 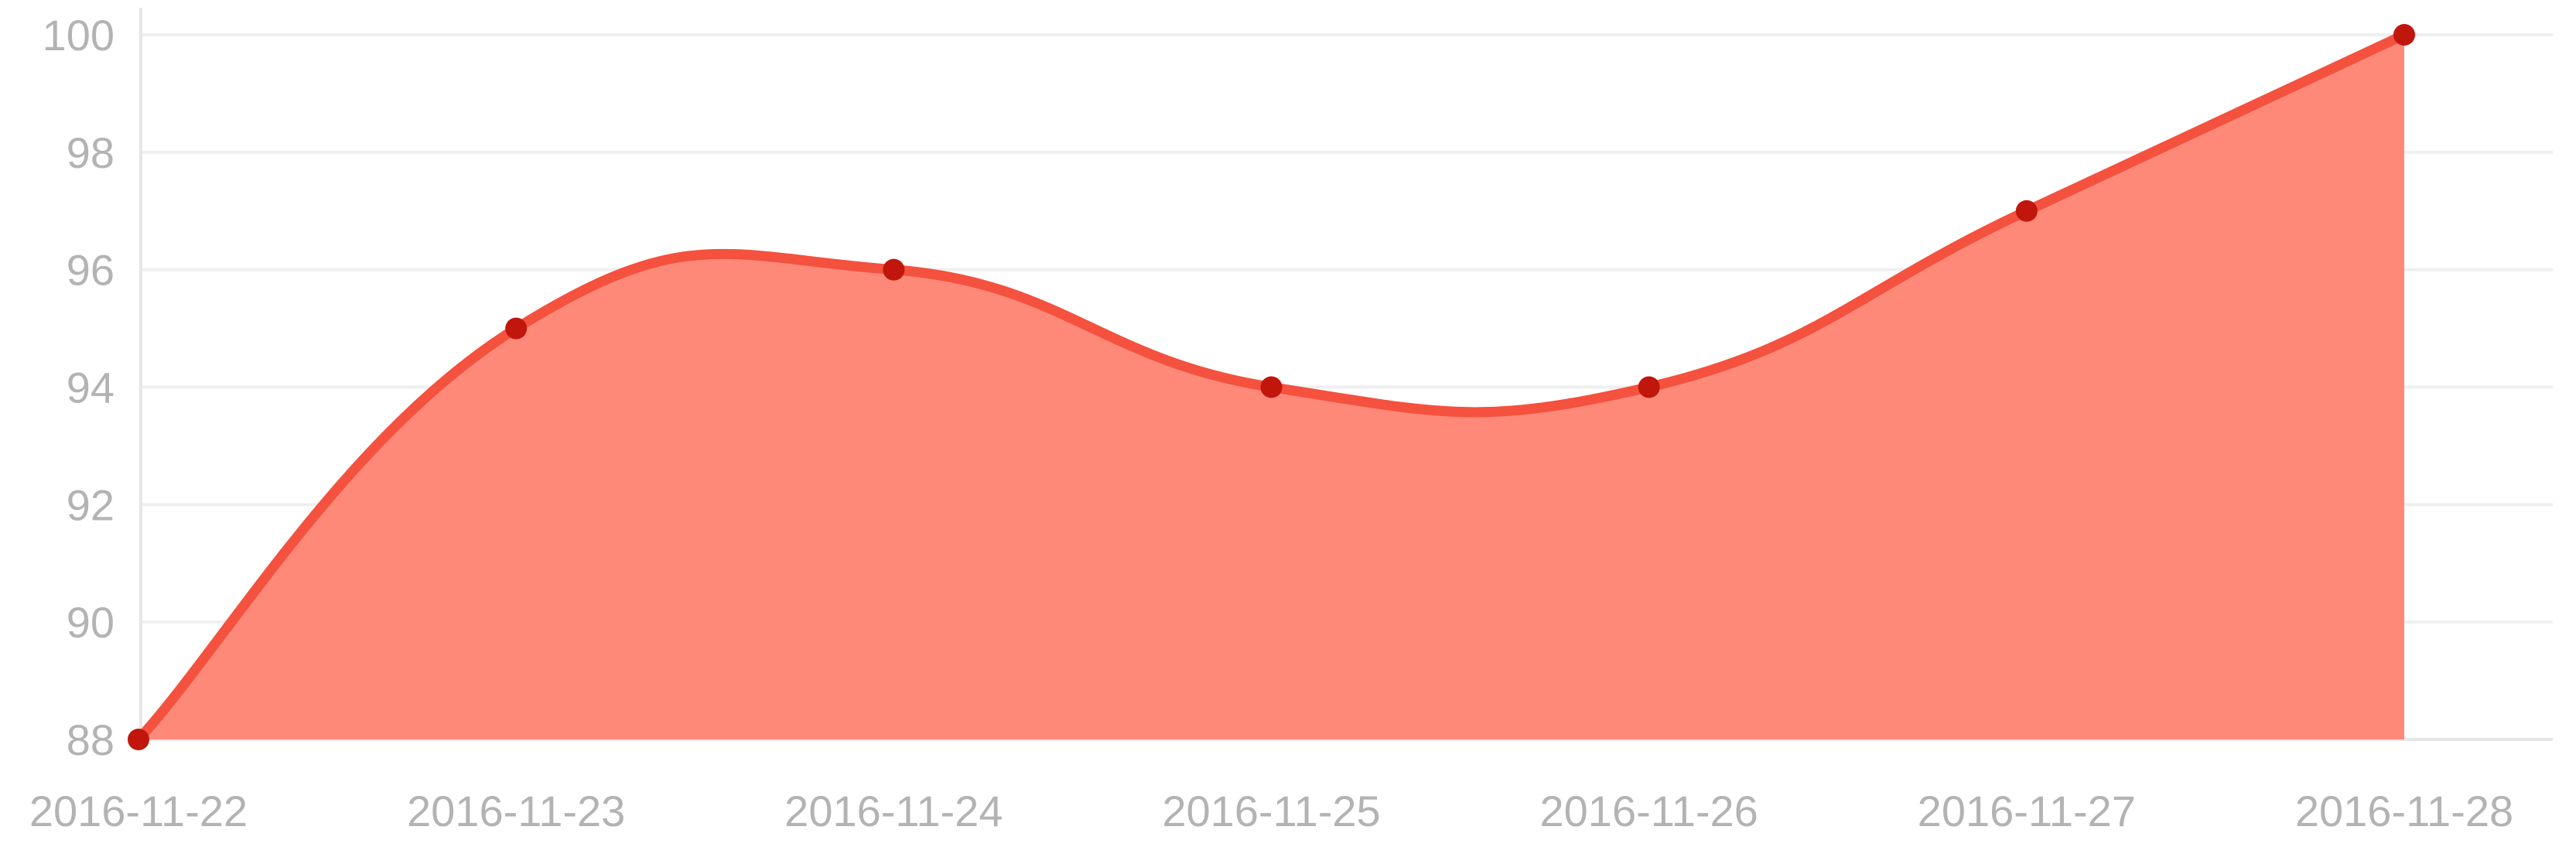 I want to click on y-tick-label: 94, so click(x=90, y=388).